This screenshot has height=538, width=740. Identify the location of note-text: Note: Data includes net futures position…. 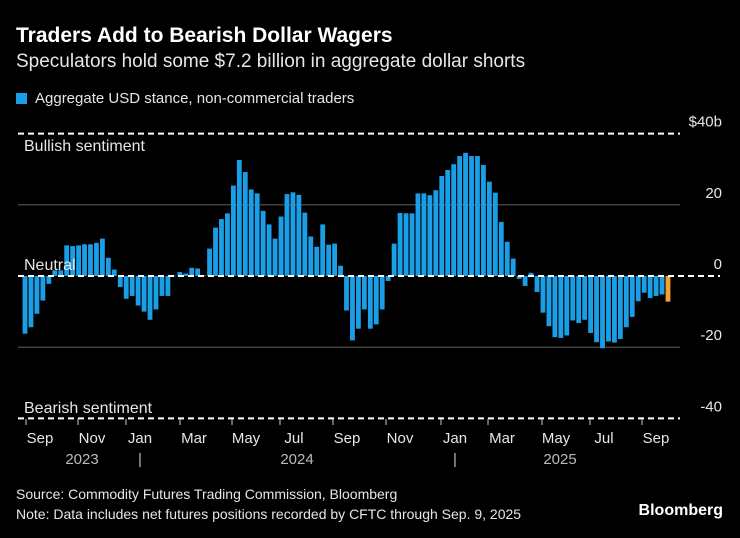
(269, 514).